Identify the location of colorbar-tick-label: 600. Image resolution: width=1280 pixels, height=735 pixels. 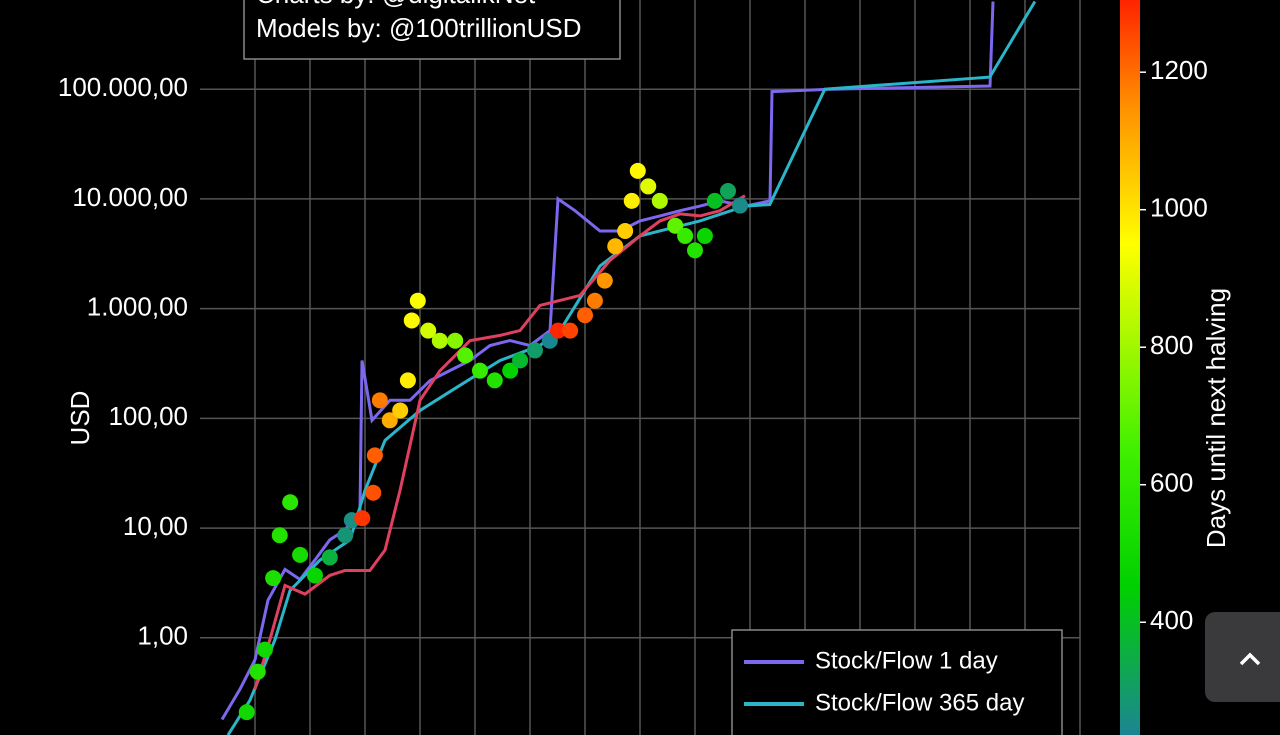
(1171, 483).